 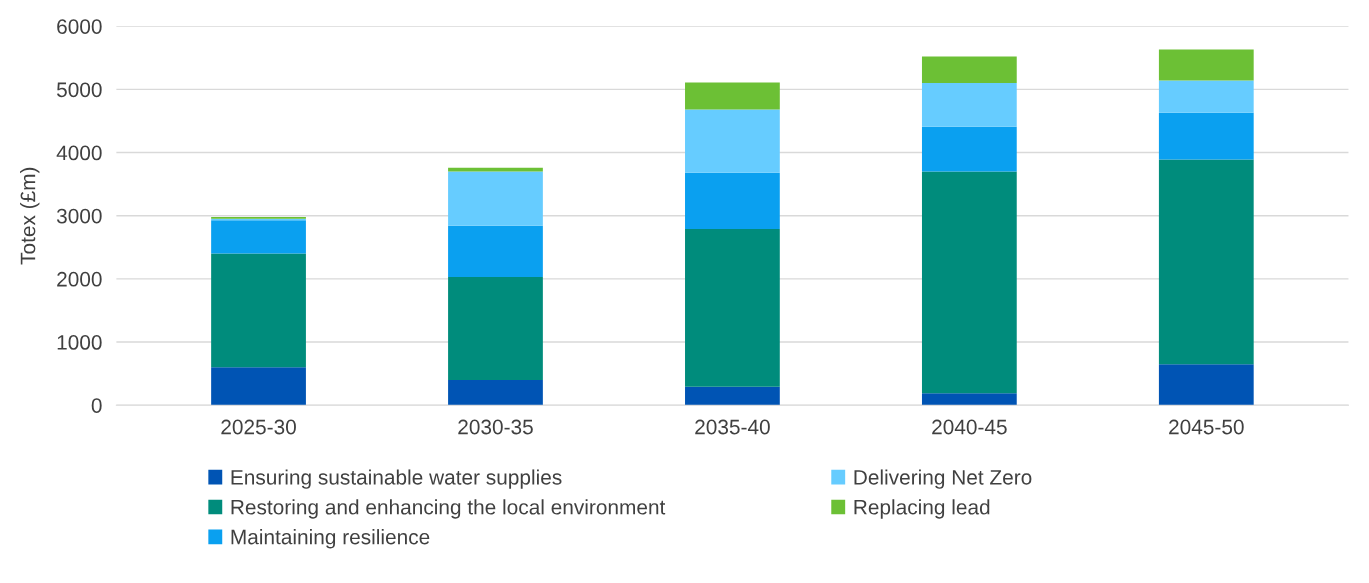 What do you see at coordinates (79, 153) in the screenshot?
I see `y-tick-label: 4000` at bounding box center [79, 153].